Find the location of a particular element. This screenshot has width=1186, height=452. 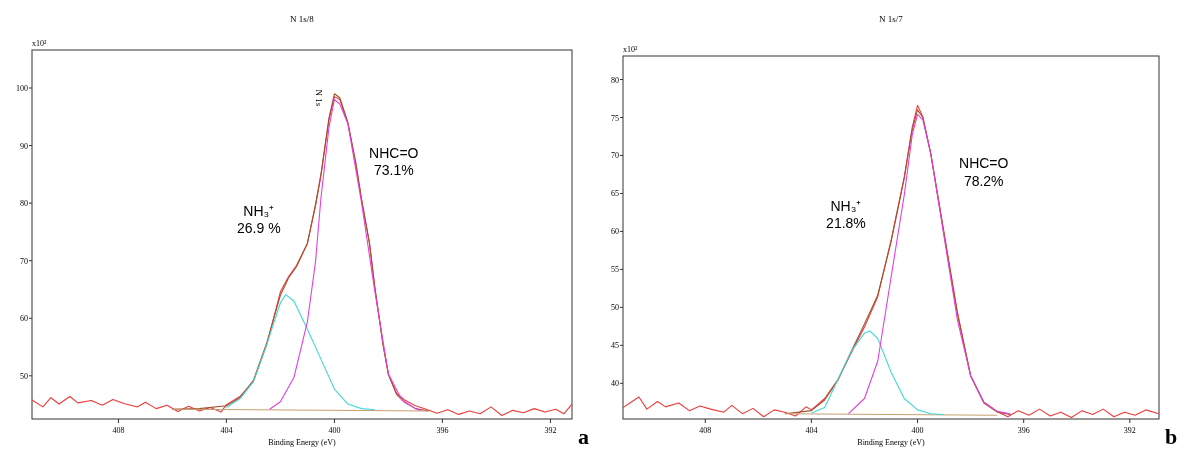

annotation: NH₃⁺ 26.9 % is located at coordinates (259, 219).